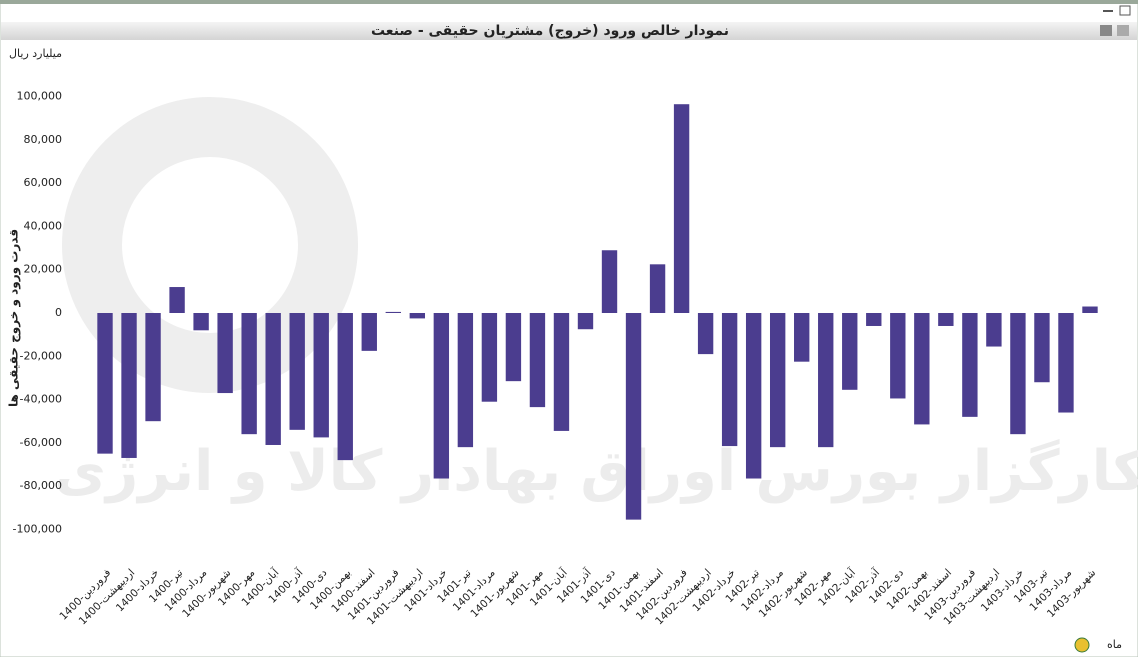 The width and height of the screenshot is (1138, 657). I want to click on window-top, so click(569, 2).